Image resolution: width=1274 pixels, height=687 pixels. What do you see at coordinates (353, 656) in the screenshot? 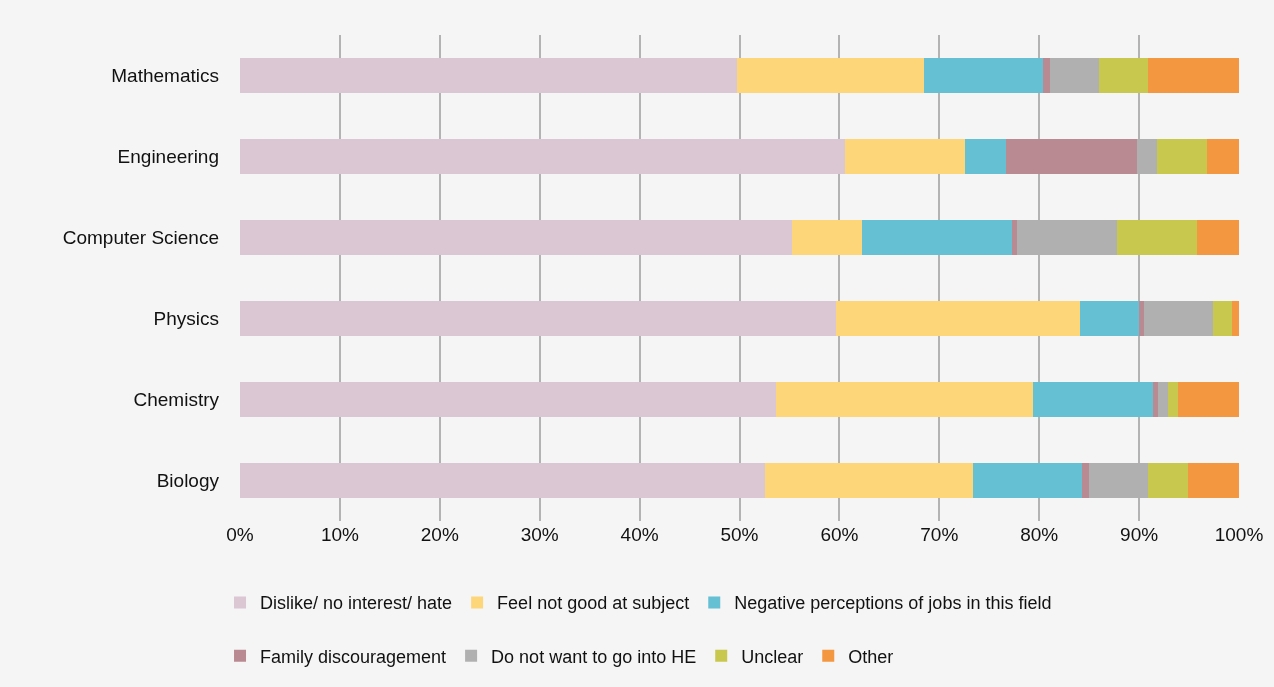
I see `legend-label: Family discouragement` at bounding box center [353, 656].